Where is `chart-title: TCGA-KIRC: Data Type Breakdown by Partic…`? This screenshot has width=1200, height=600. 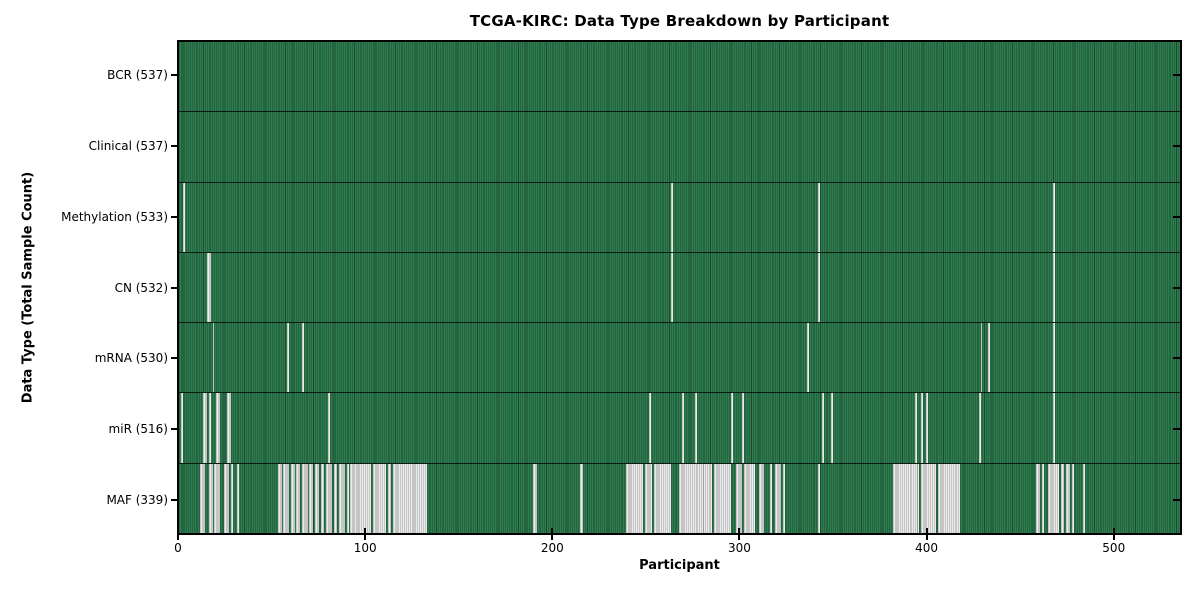 chart-title: TCGA-KIRC: Data Type Breakdown by Partic… is located at coordinates (679, 21).